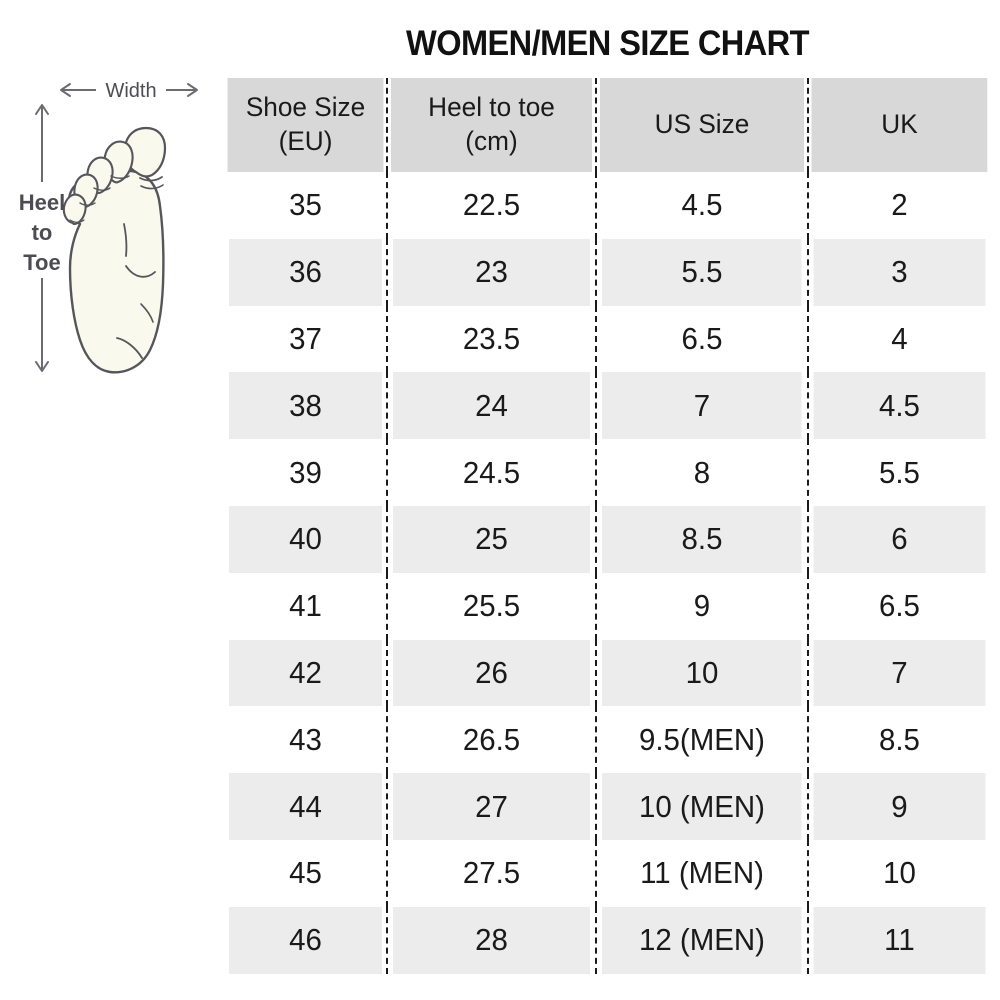 This screenshot has width=1000, height=1000. Describe the element at coordinates (491, 107) in the screenshot. I see `column-header-line1: Heel to toe` at that location.